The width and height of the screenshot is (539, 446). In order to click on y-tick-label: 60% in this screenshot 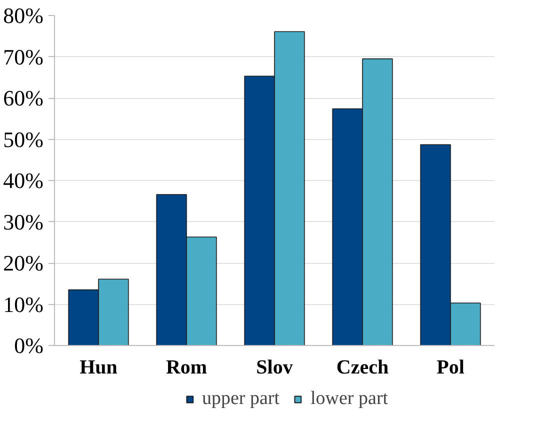, I will do `click(23, 98)`.